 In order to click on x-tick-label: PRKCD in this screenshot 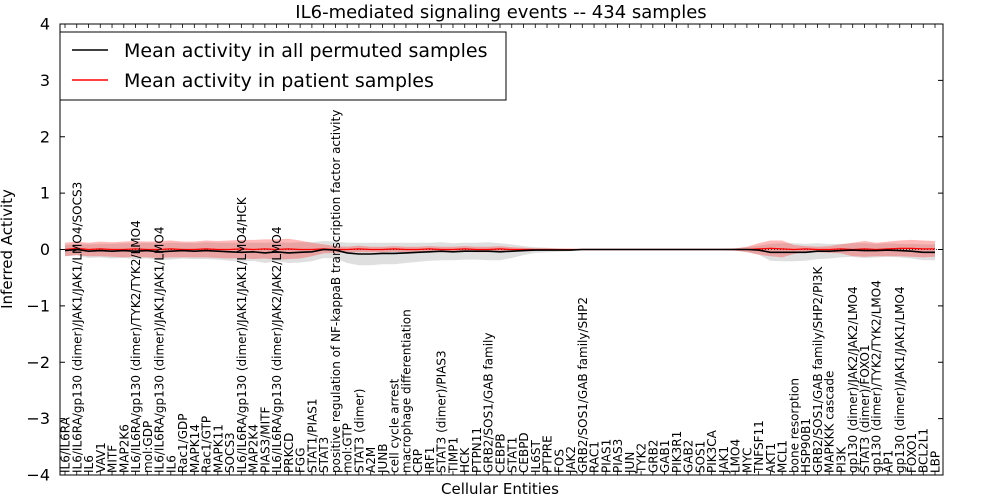, I will do `click(289, 453)`.